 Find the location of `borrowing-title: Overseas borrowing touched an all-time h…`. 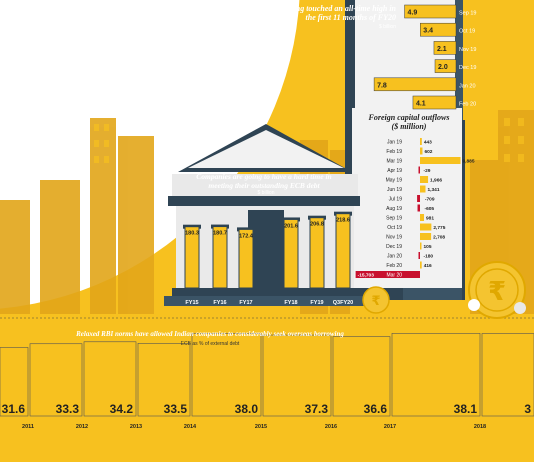

borrowing-title: Overseas borrowing touched an all-time h… is located at coordinates (317, 13).